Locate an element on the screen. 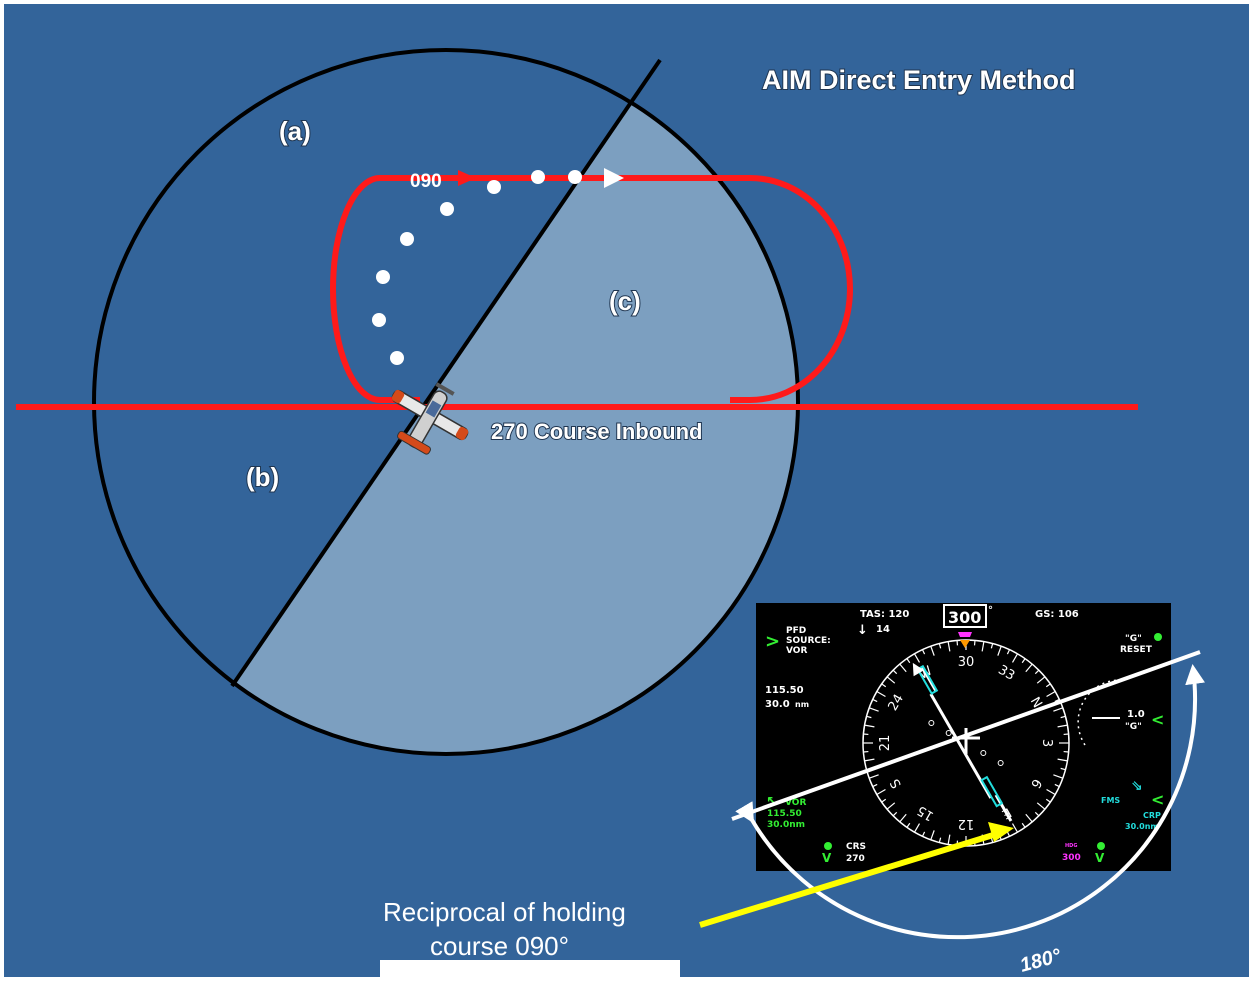  pfd-gs: GS: 106 is located at coordinates (1057, 614).